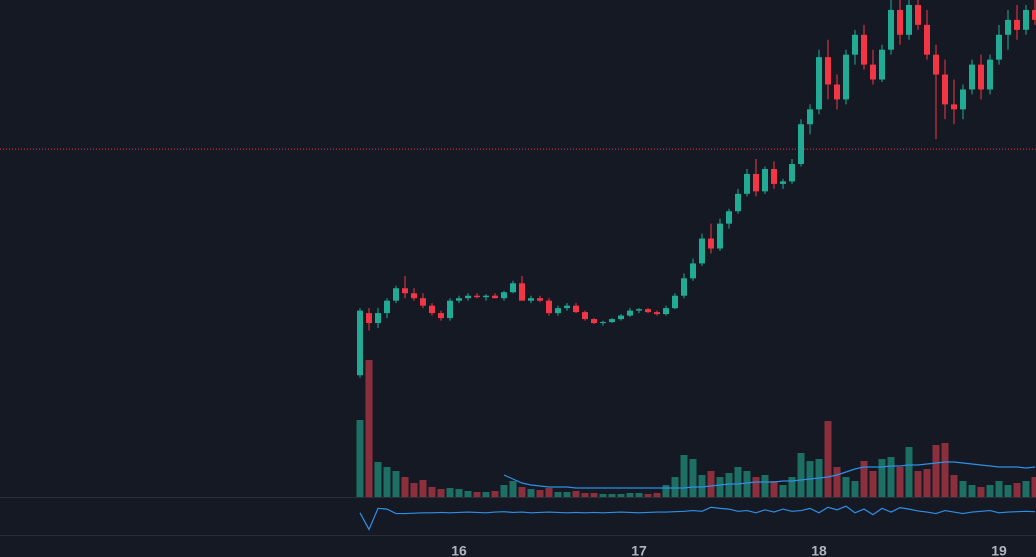 The image size is (1036, 557). Describe the element at coordinates (459, 550) in the screenshot. I see `x-tick-label: 16` at that location.